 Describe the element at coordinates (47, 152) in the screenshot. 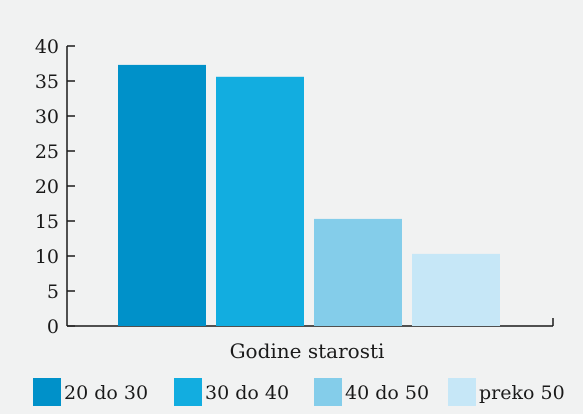

I see `y-tick-label: 25` at that location.